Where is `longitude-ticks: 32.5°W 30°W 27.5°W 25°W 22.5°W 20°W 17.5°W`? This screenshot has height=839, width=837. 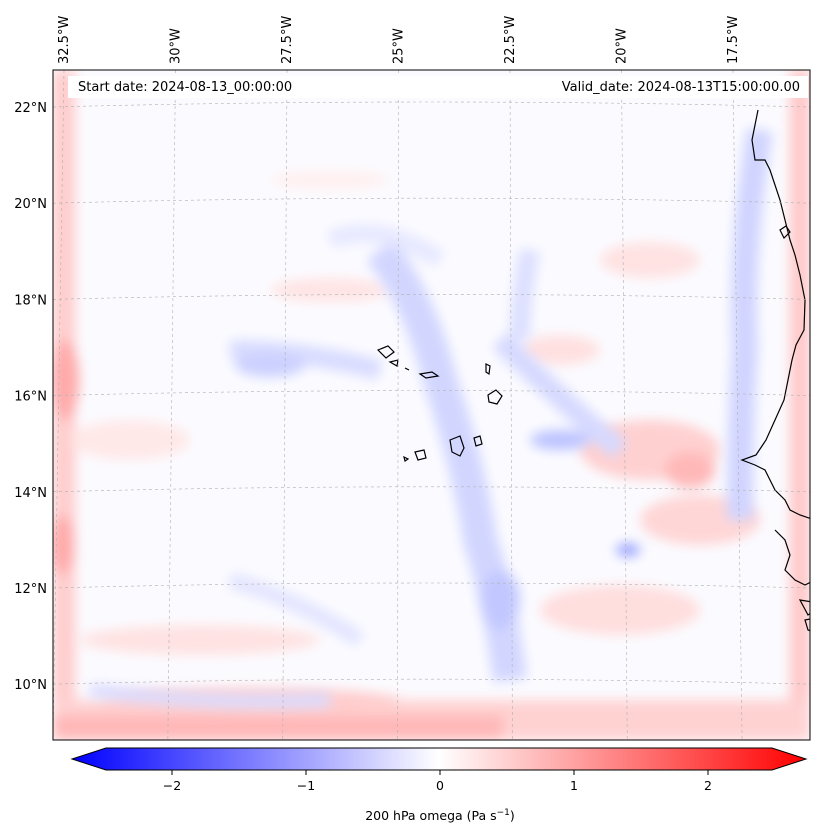 longitude-ticks: 32.5°W 30°W 27.5°W 25°W 22.5°W 20°W 17.5°W is located at coordinates (399, 40).